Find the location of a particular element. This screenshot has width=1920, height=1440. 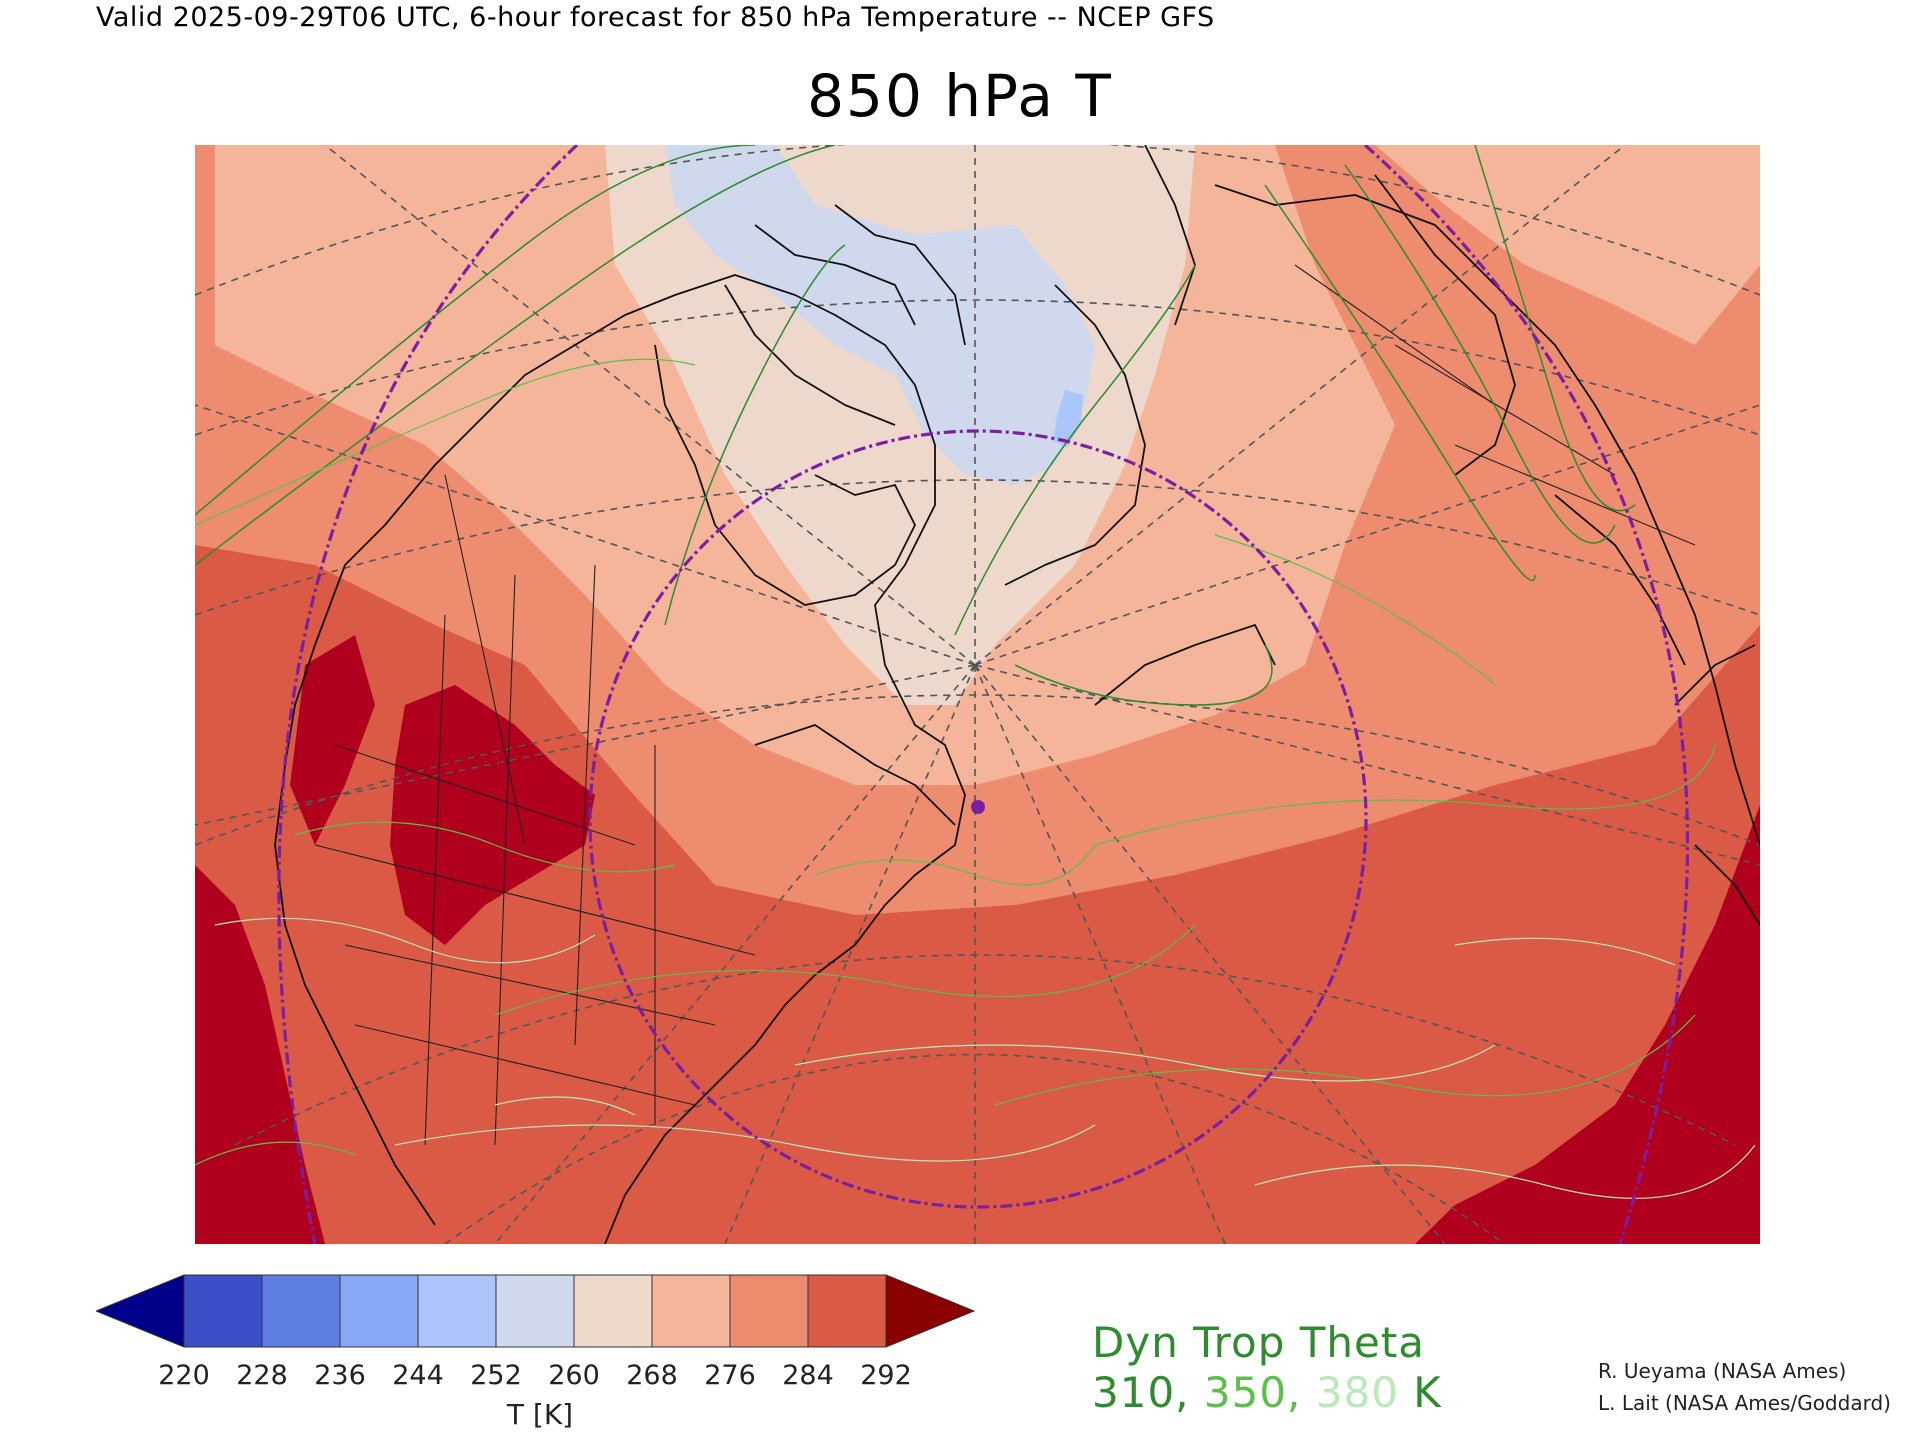

credit-line-1: R. Ueyama (NASA Ames) is located at coordinates (1722, 1371).